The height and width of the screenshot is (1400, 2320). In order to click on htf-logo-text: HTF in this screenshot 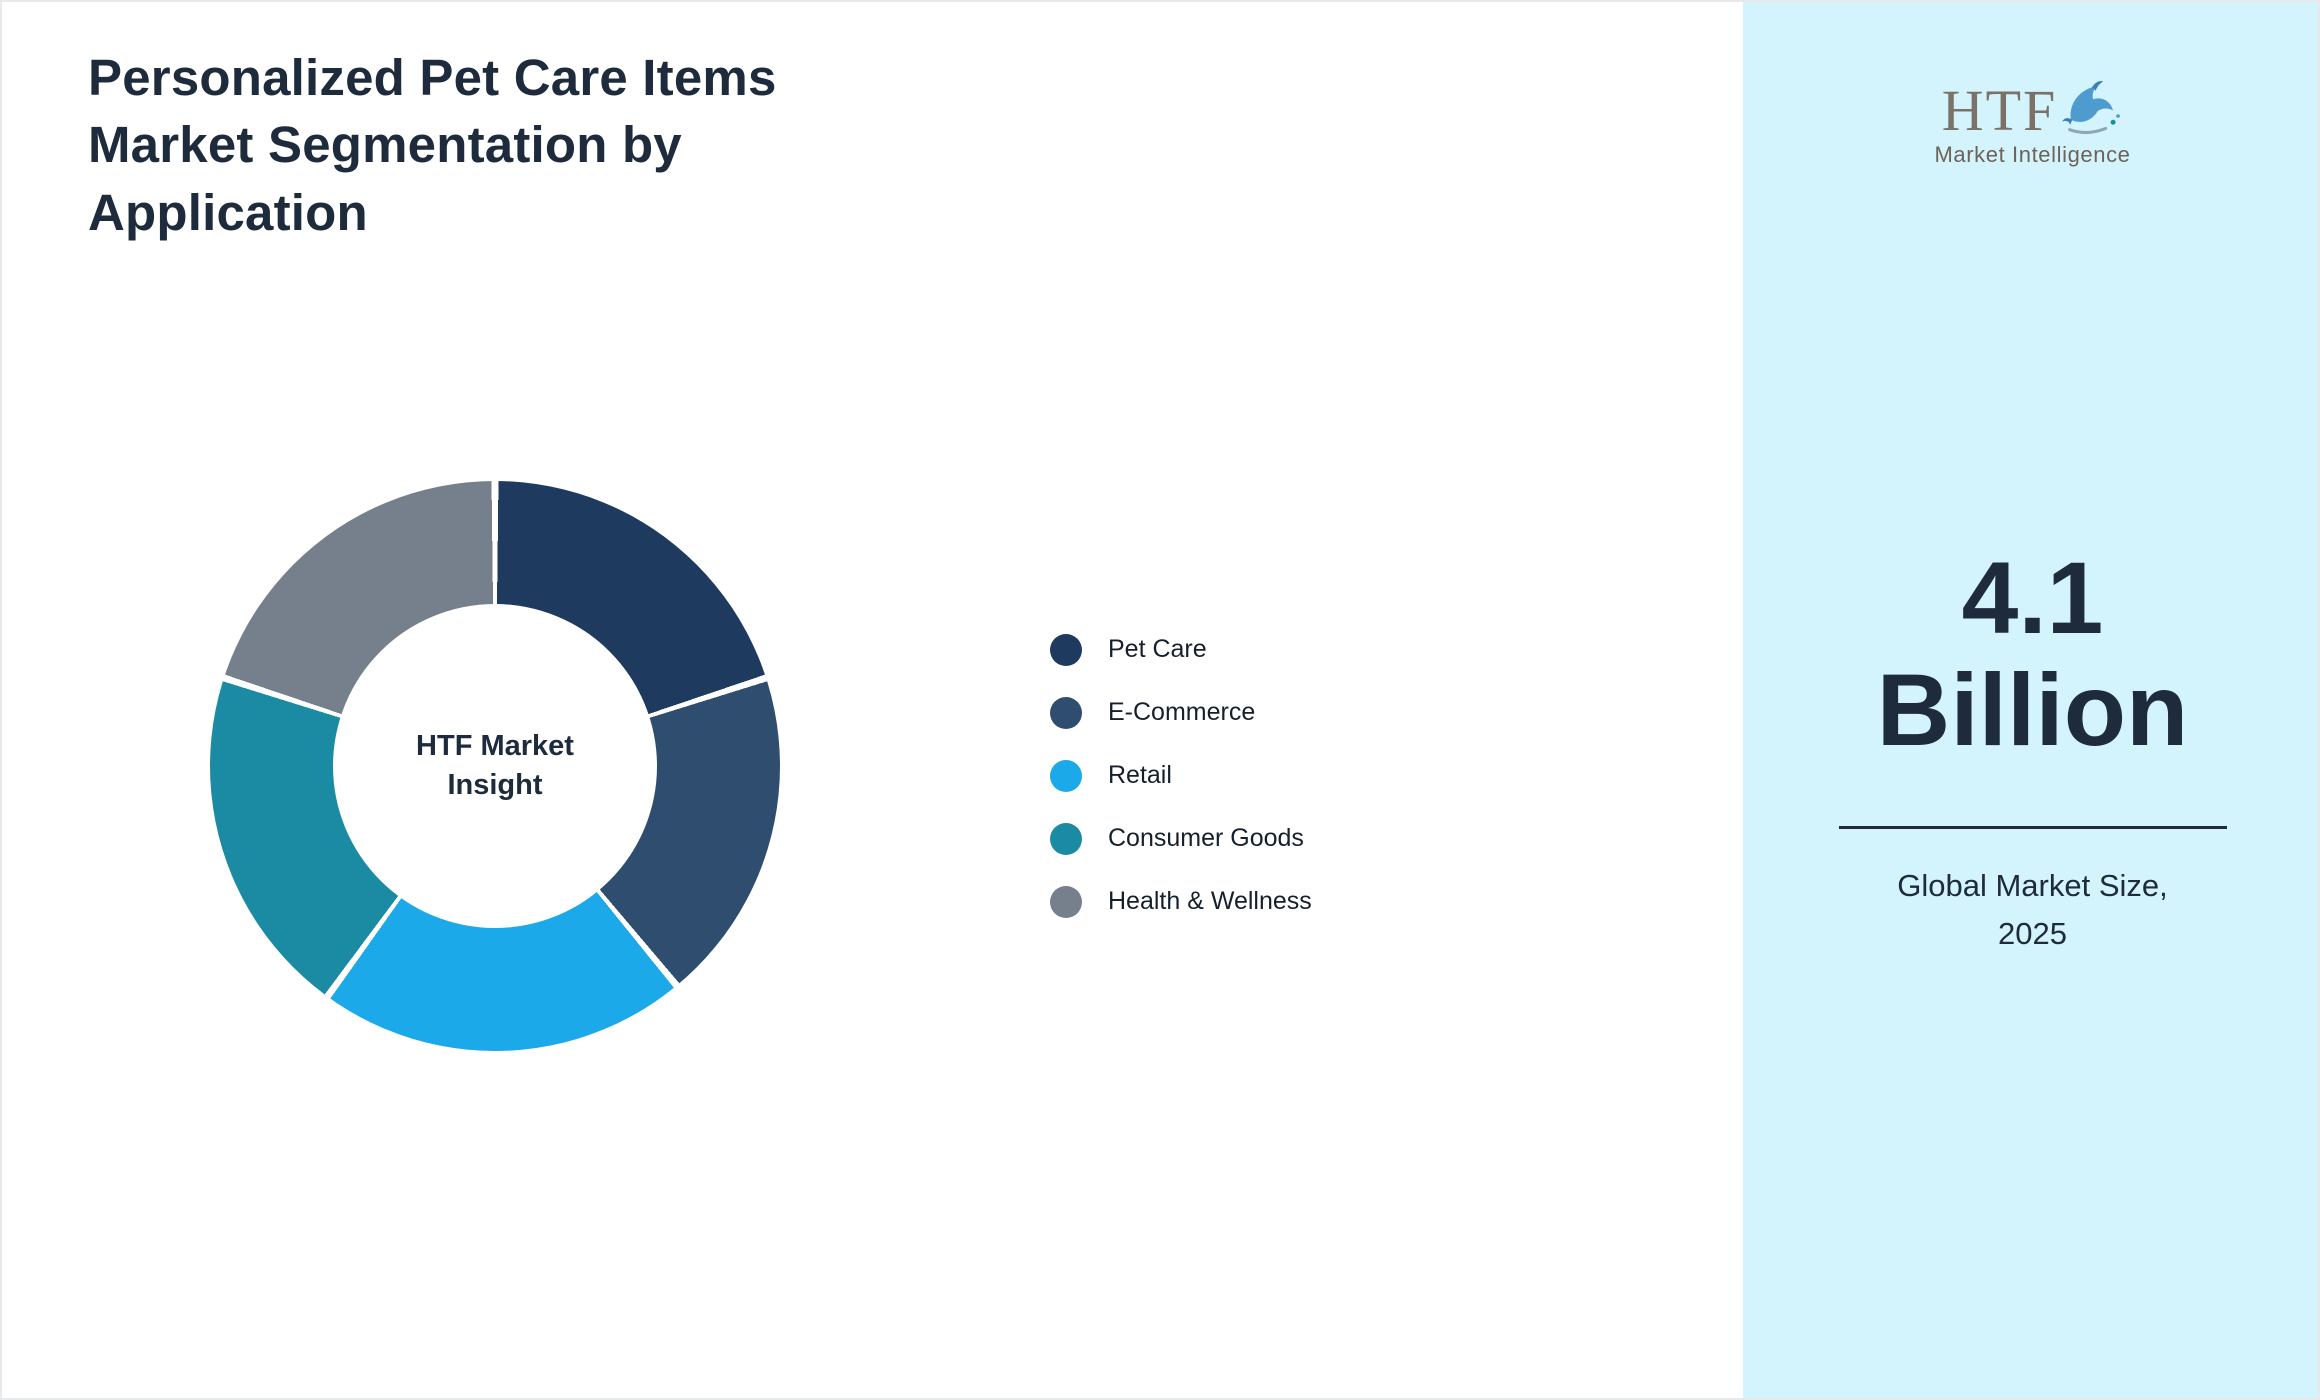, I will do `click(1999, 110)`.